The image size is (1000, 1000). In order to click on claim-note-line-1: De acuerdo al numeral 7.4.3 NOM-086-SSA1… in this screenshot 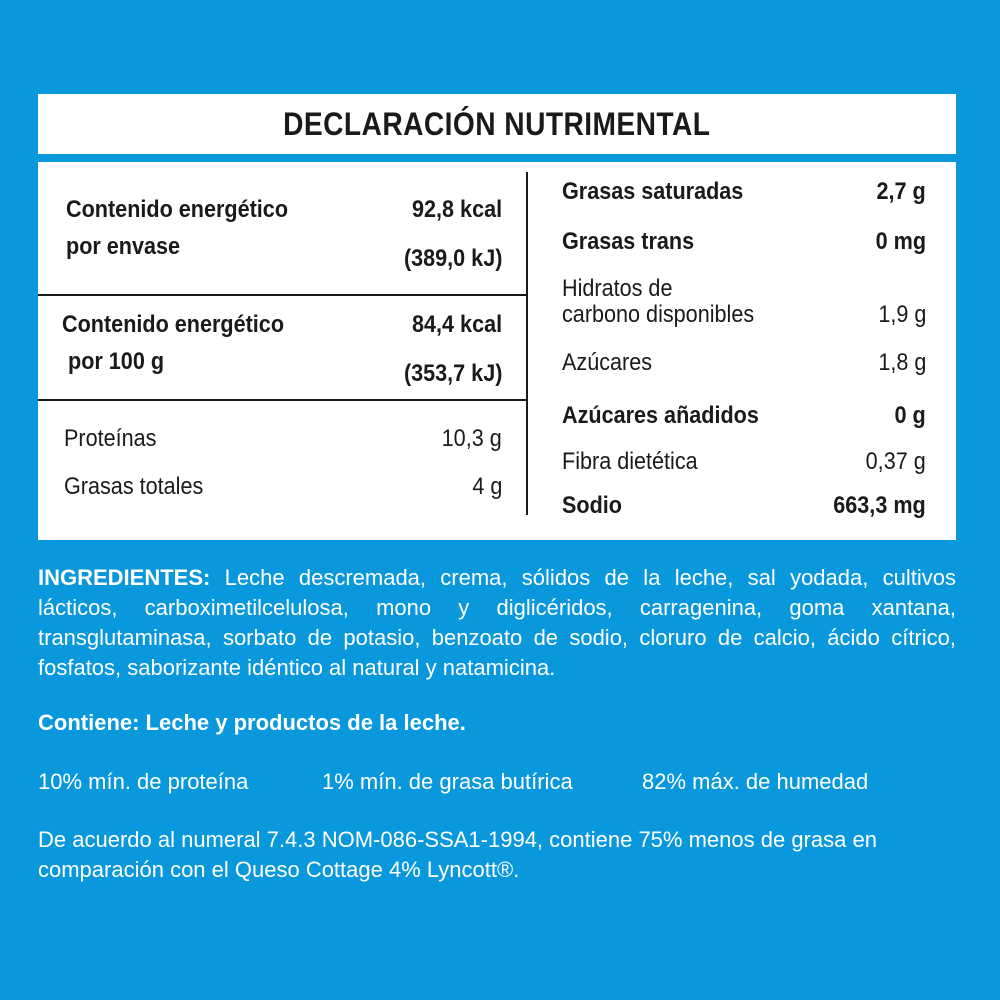, I will do `click(457, 839)`.